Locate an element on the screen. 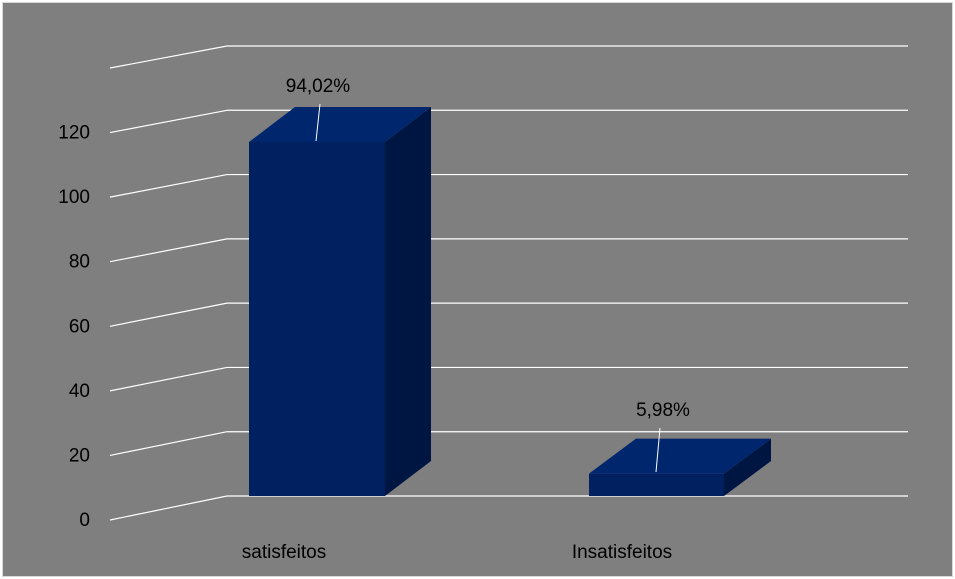  bar-satisfeitos is located at coordinates (340, 301).